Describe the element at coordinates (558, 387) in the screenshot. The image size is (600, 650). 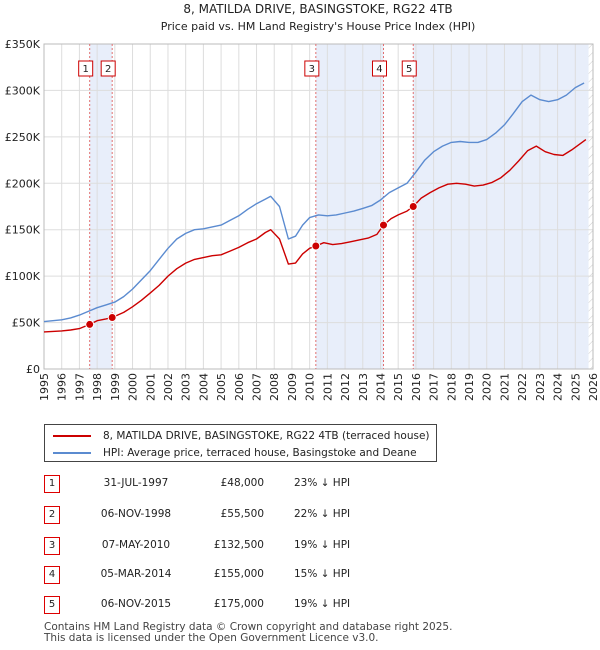
I see `x-tick-label: 2024` at that location.